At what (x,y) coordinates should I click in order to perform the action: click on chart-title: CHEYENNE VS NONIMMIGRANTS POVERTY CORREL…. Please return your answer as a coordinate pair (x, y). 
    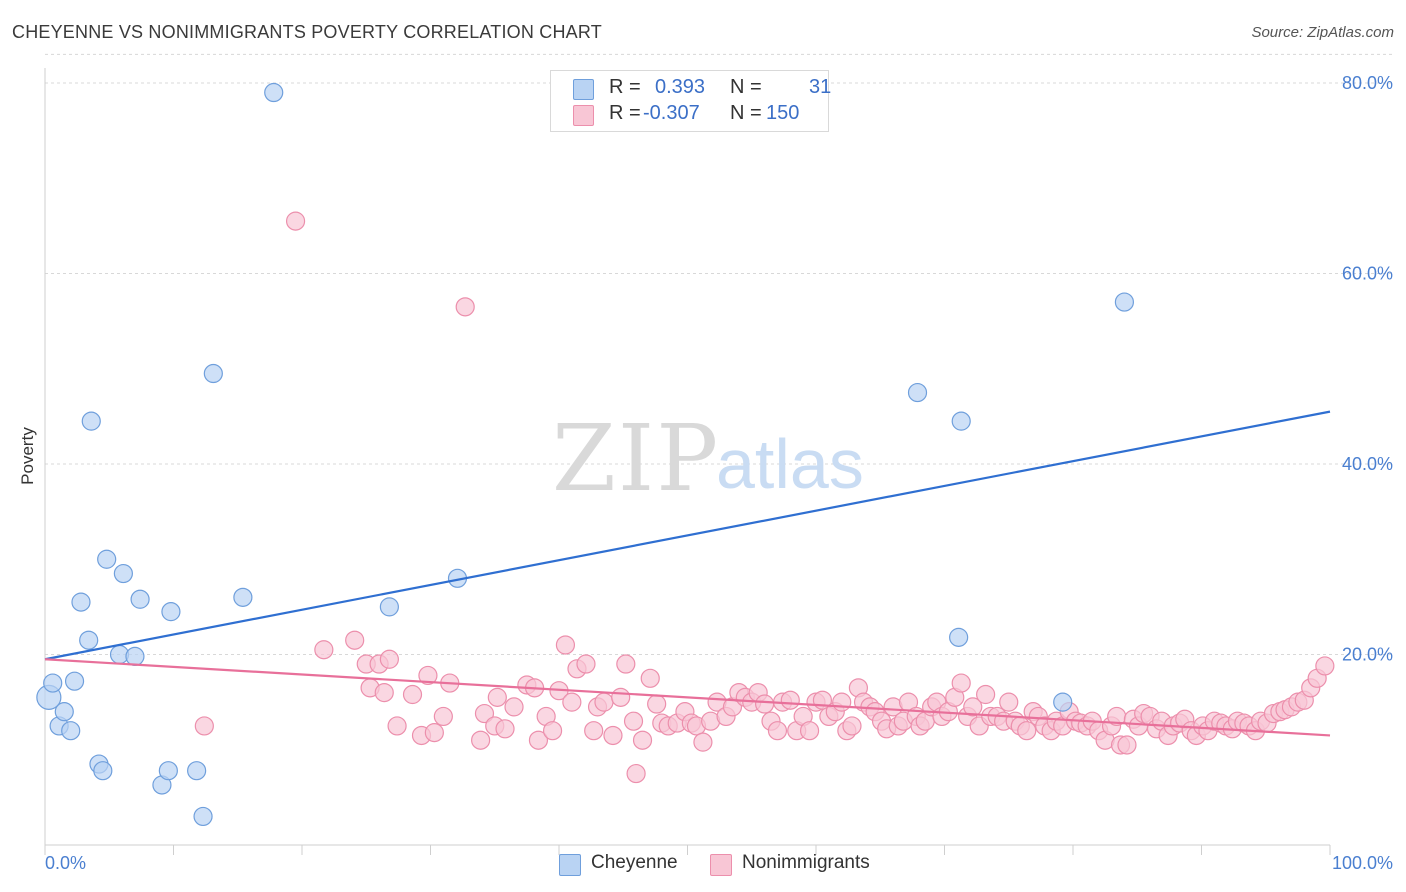
    Looking at the image, I should click on (307, 32).